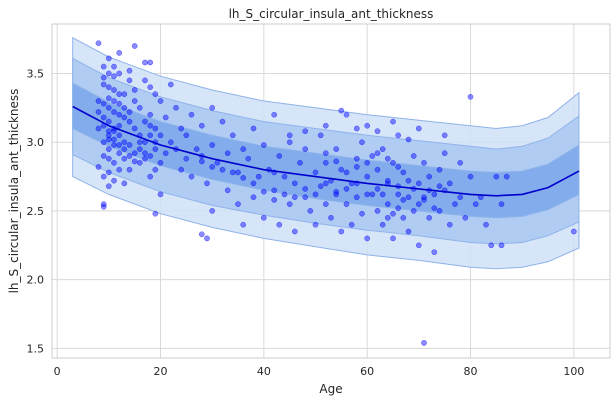 This screenshot has height=402, width=616. I want to click on x-tick-label: 0, so click(57, 371).